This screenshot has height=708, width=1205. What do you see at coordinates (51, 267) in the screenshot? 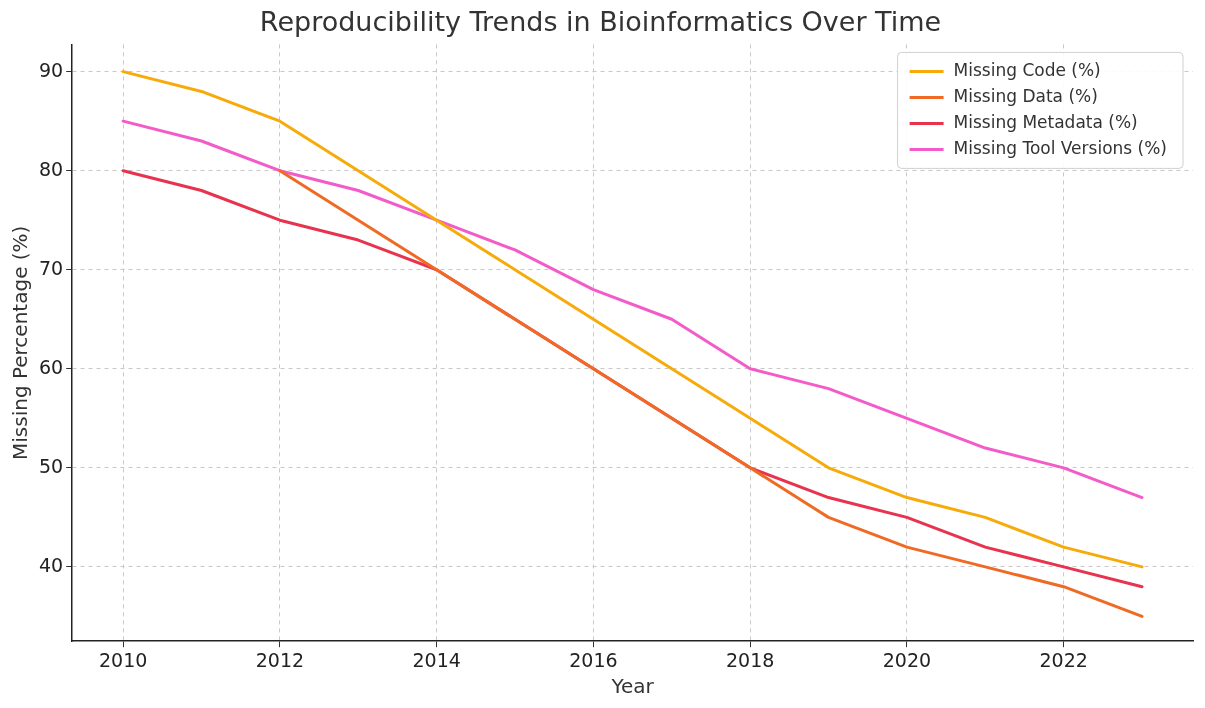
I see `y-tick-label: 70` at bounding box center [51, 267].